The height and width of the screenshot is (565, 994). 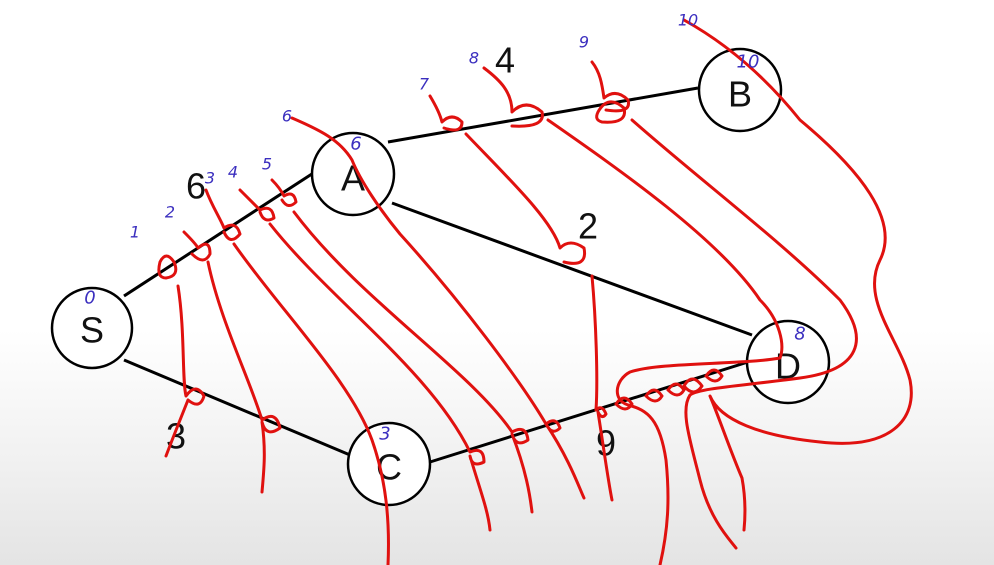 I want to click on dist-b: 10, so click(x=748, y=62).